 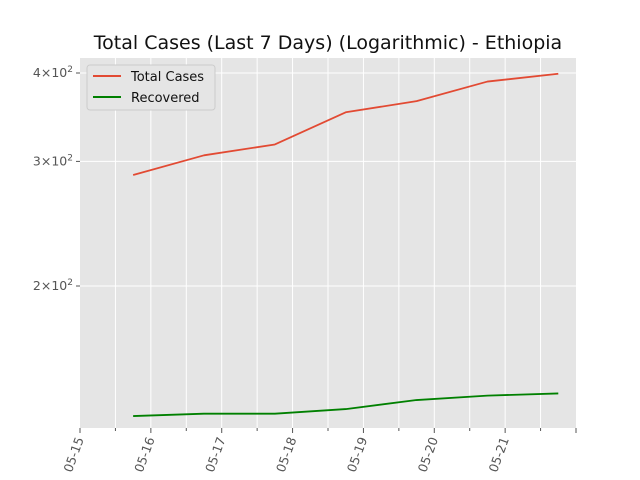 What do you see at coordinates (167, 77) in the screenshot?
I see `legend-label-total-cases: Total Cases` at bounding box center [167, 77].